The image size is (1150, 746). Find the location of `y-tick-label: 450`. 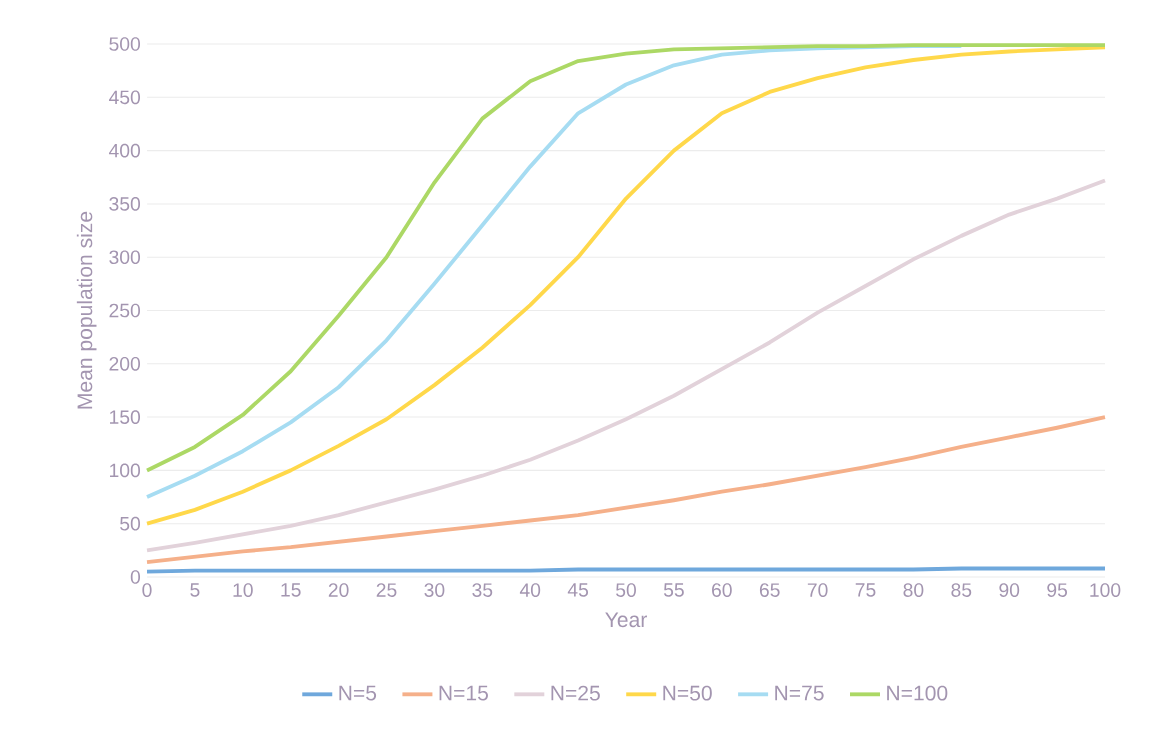

y-tick-label: 450 is located at coordinates (124, 97).